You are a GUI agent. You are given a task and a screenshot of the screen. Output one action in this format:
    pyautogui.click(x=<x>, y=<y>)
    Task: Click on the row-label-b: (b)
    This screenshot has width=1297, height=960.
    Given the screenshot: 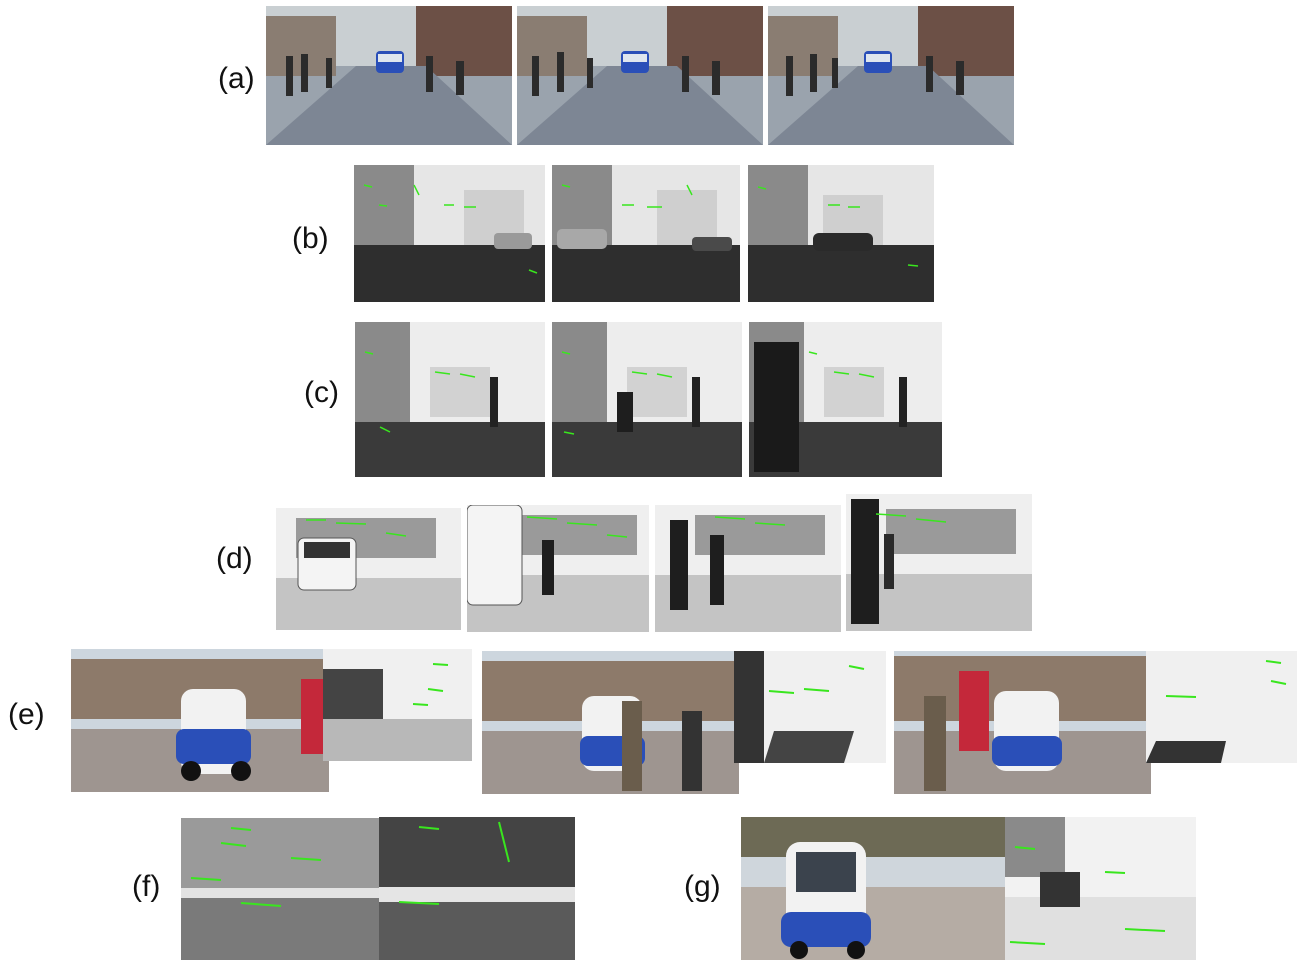 What is the action you would take?
    pyautogui.click(x=310, y=238)
    